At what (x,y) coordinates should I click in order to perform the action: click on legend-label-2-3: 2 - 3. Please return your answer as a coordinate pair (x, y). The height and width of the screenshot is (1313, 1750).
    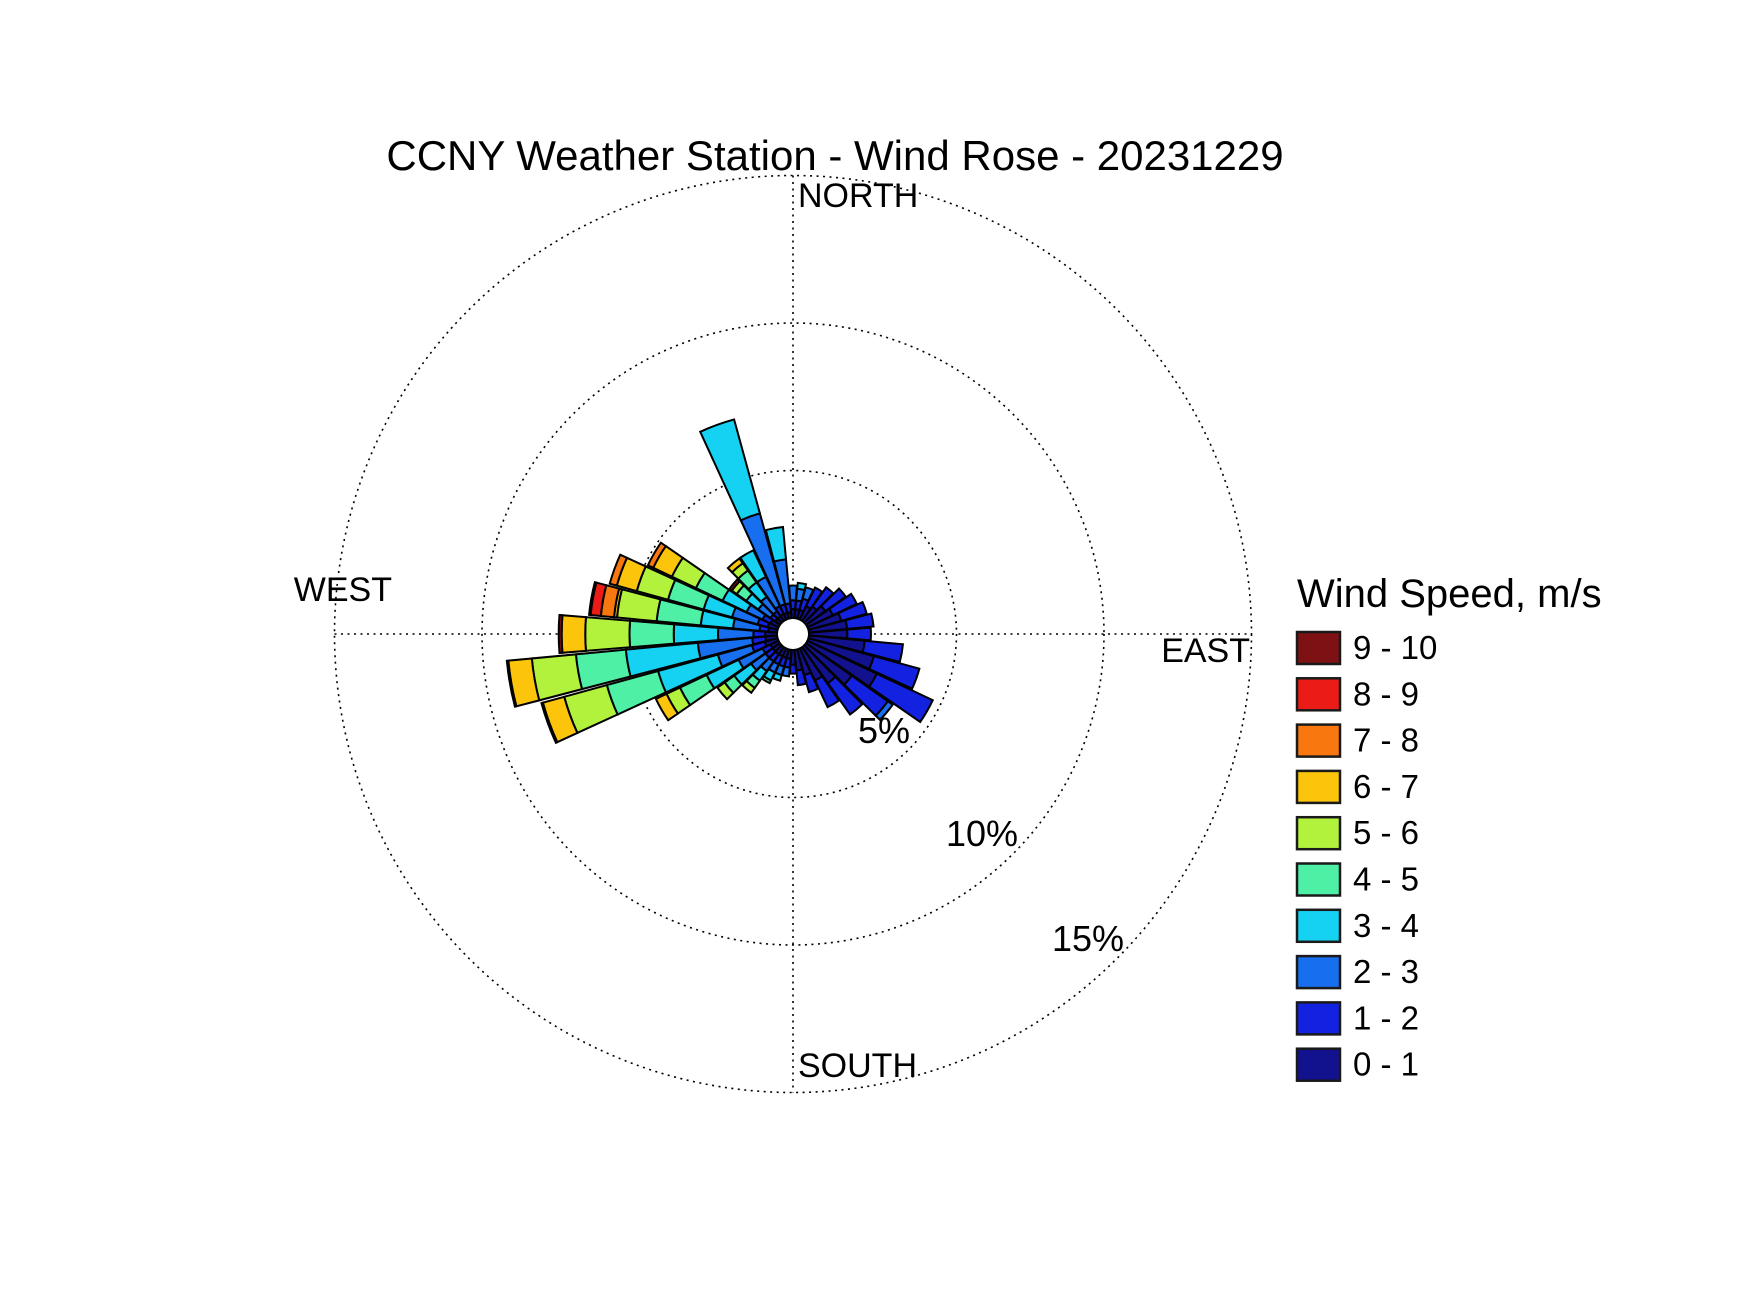
    Looking at the image, I should click on (1386, 971).